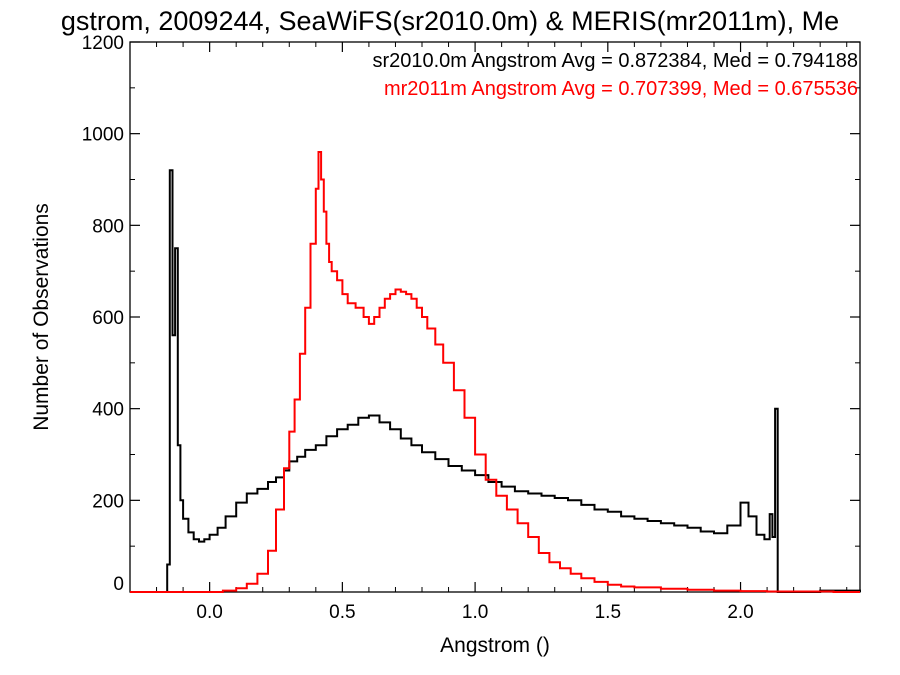  Describe the element at coordinates (103, 43) in the screenshot. I see `y-tick-label: 1200` at that location.